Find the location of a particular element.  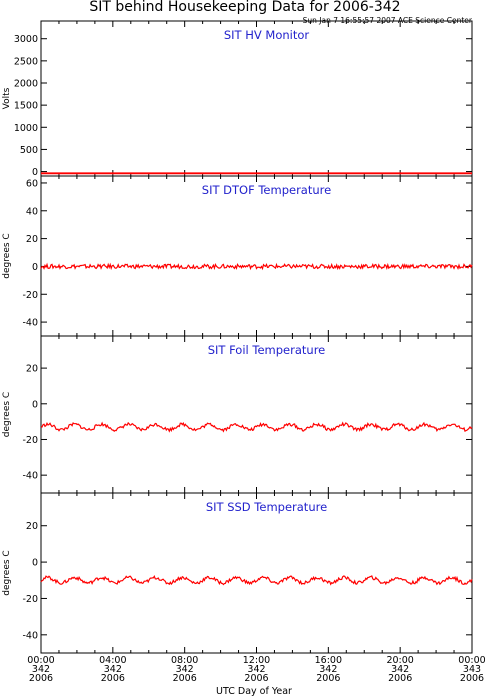

panel-title: SIT SSD Temperature is located at coordinates (266, 507).